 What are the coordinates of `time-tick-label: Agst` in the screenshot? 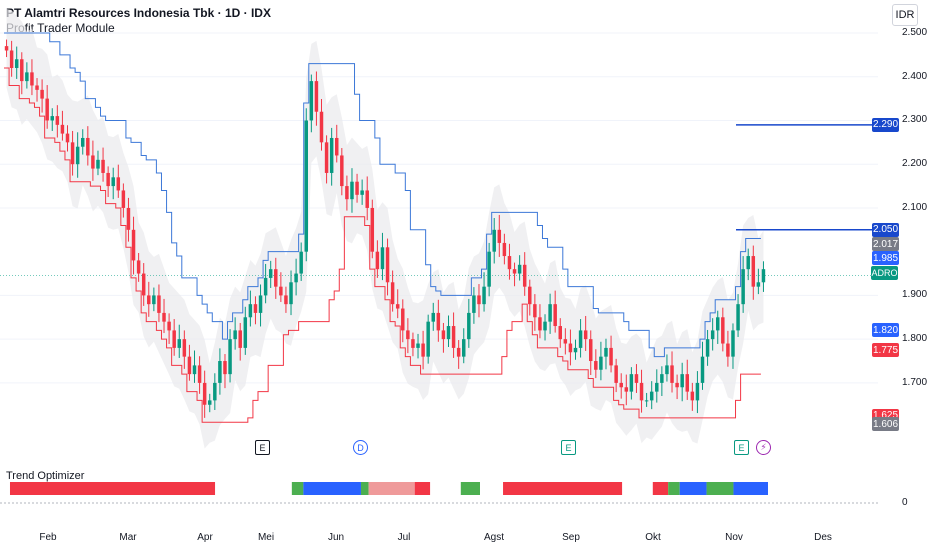 It's located at (494, 537).